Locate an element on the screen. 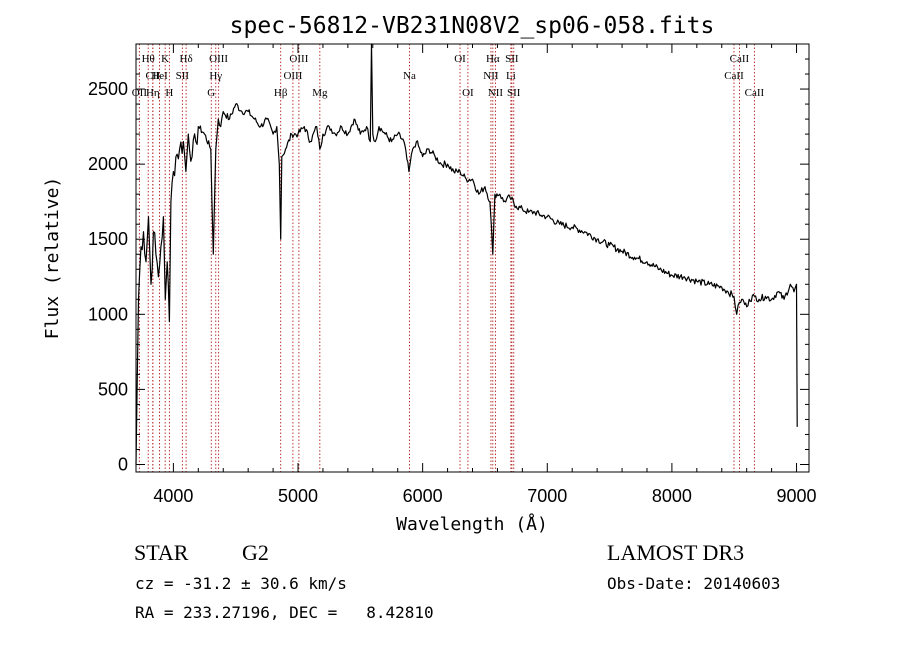 Image resolution: width=900 pixels, height=649 pixels. line-label: Li is located at coordinates (511, 76).